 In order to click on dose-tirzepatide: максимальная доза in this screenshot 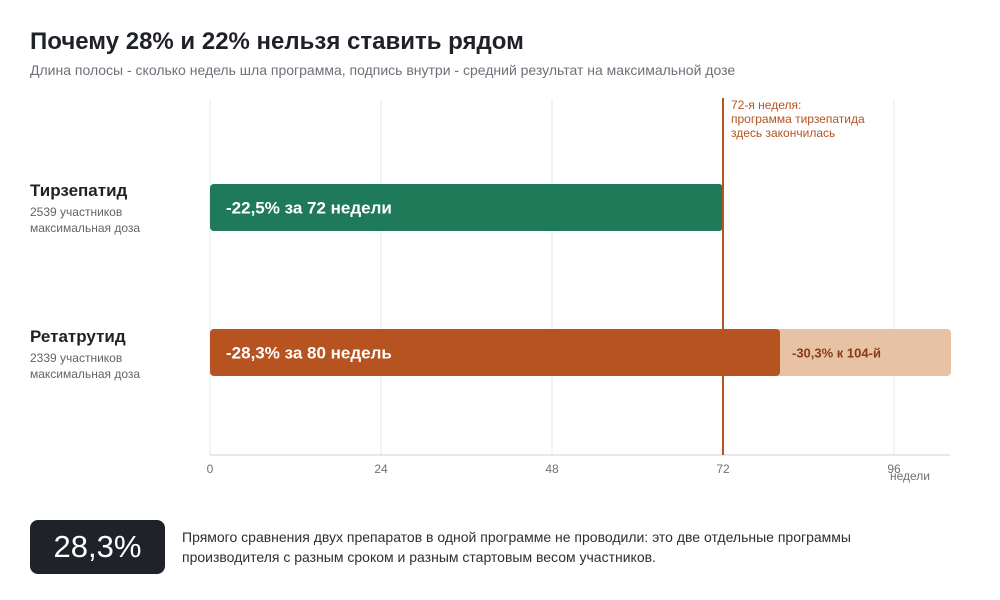, I will do `click(85, 228)`.